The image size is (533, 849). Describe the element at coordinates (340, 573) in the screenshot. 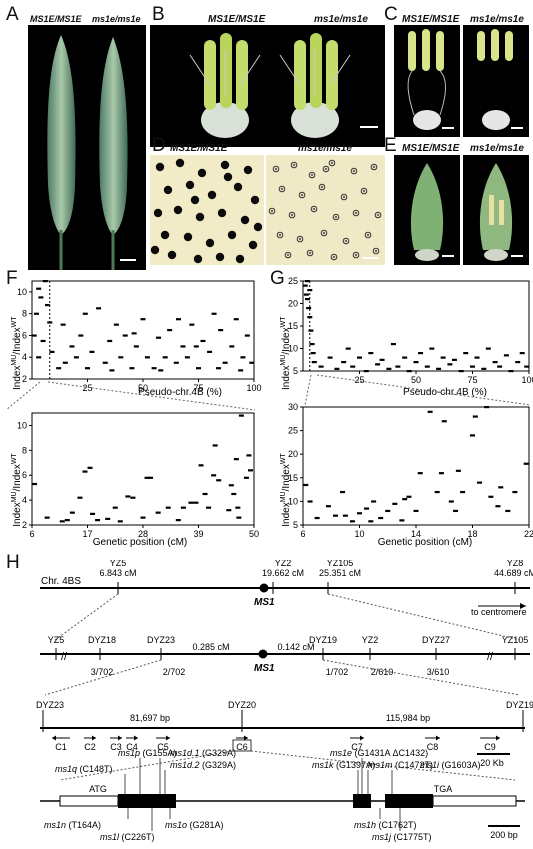

I see `marker-row1-2-pos: 25.351 cM` at that location.